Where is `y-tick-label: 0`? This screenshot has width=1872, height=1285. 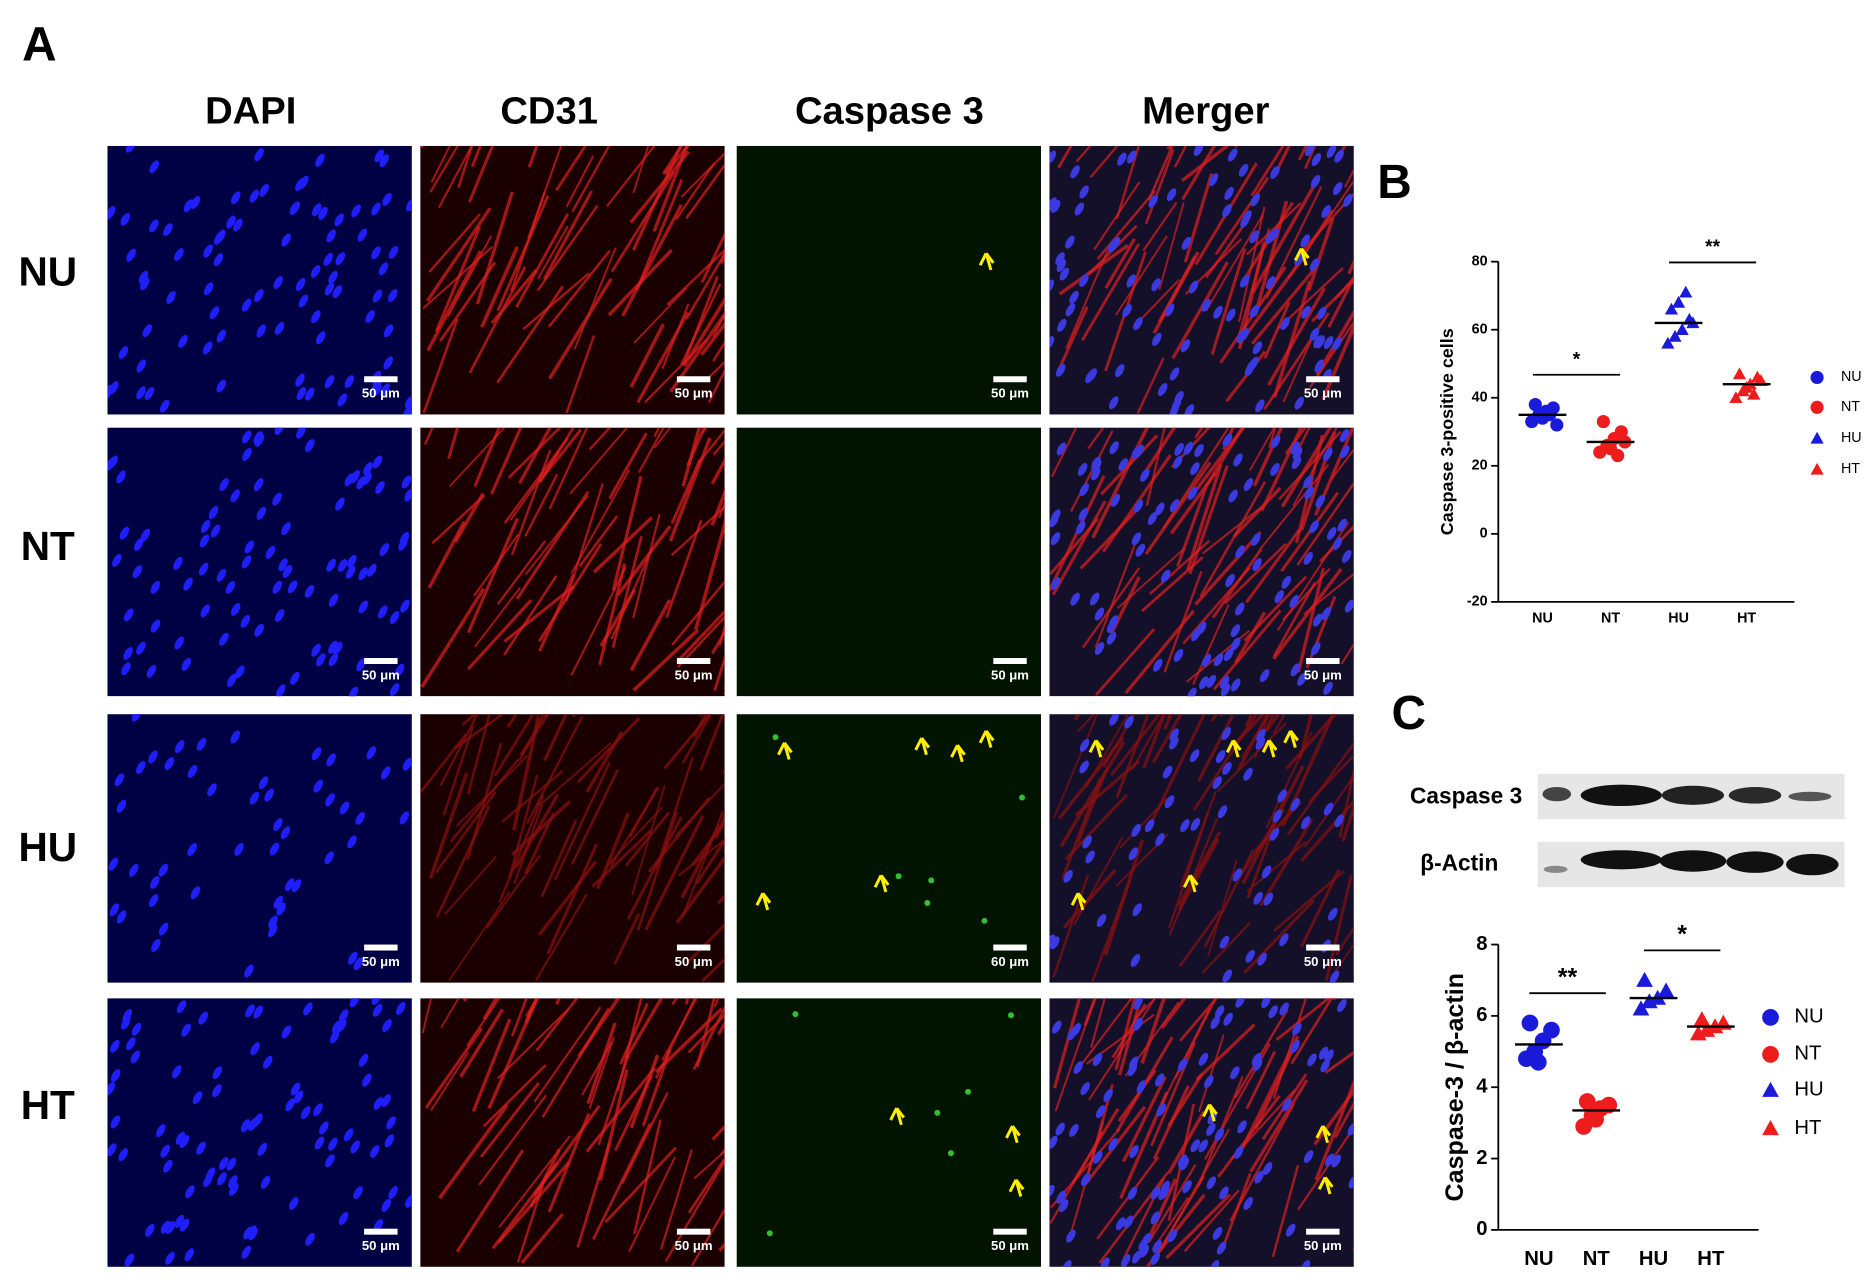
y-tick-label: 0 is located at coordinates (1484, 534).